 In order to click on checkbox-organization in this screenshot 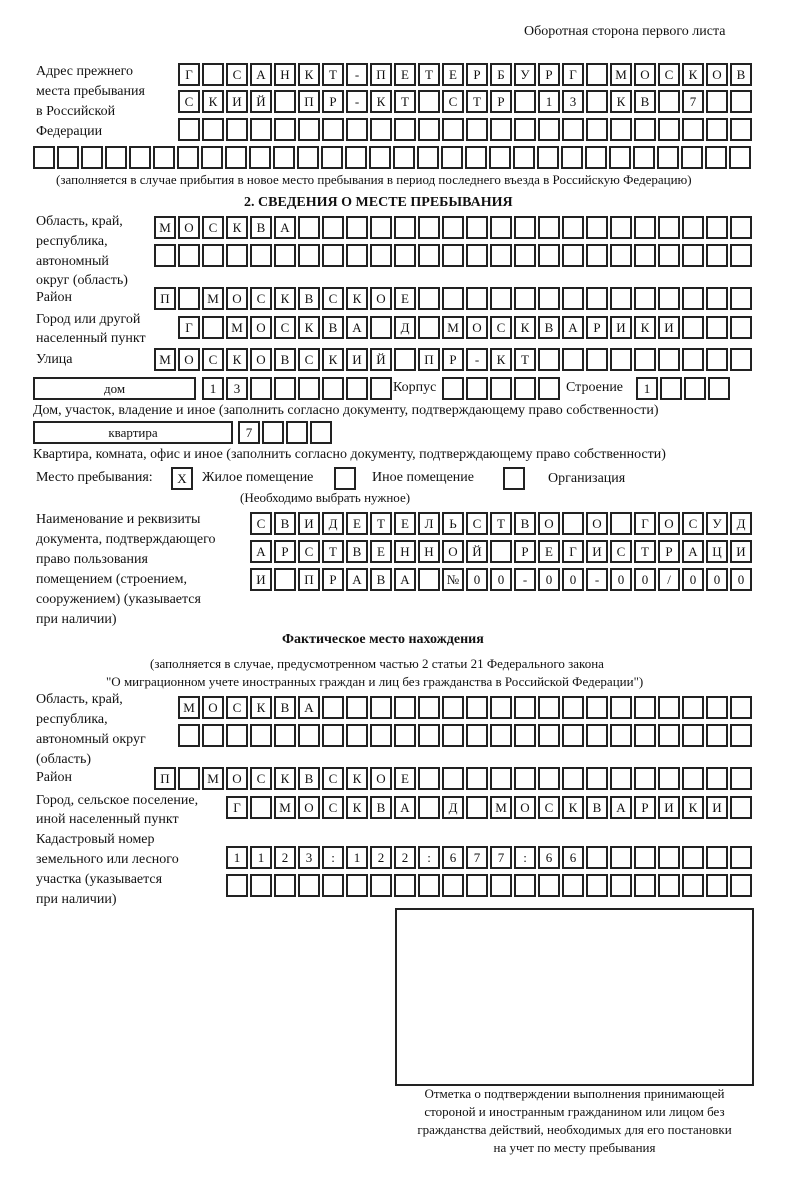, I will do `click(514, 478)`.